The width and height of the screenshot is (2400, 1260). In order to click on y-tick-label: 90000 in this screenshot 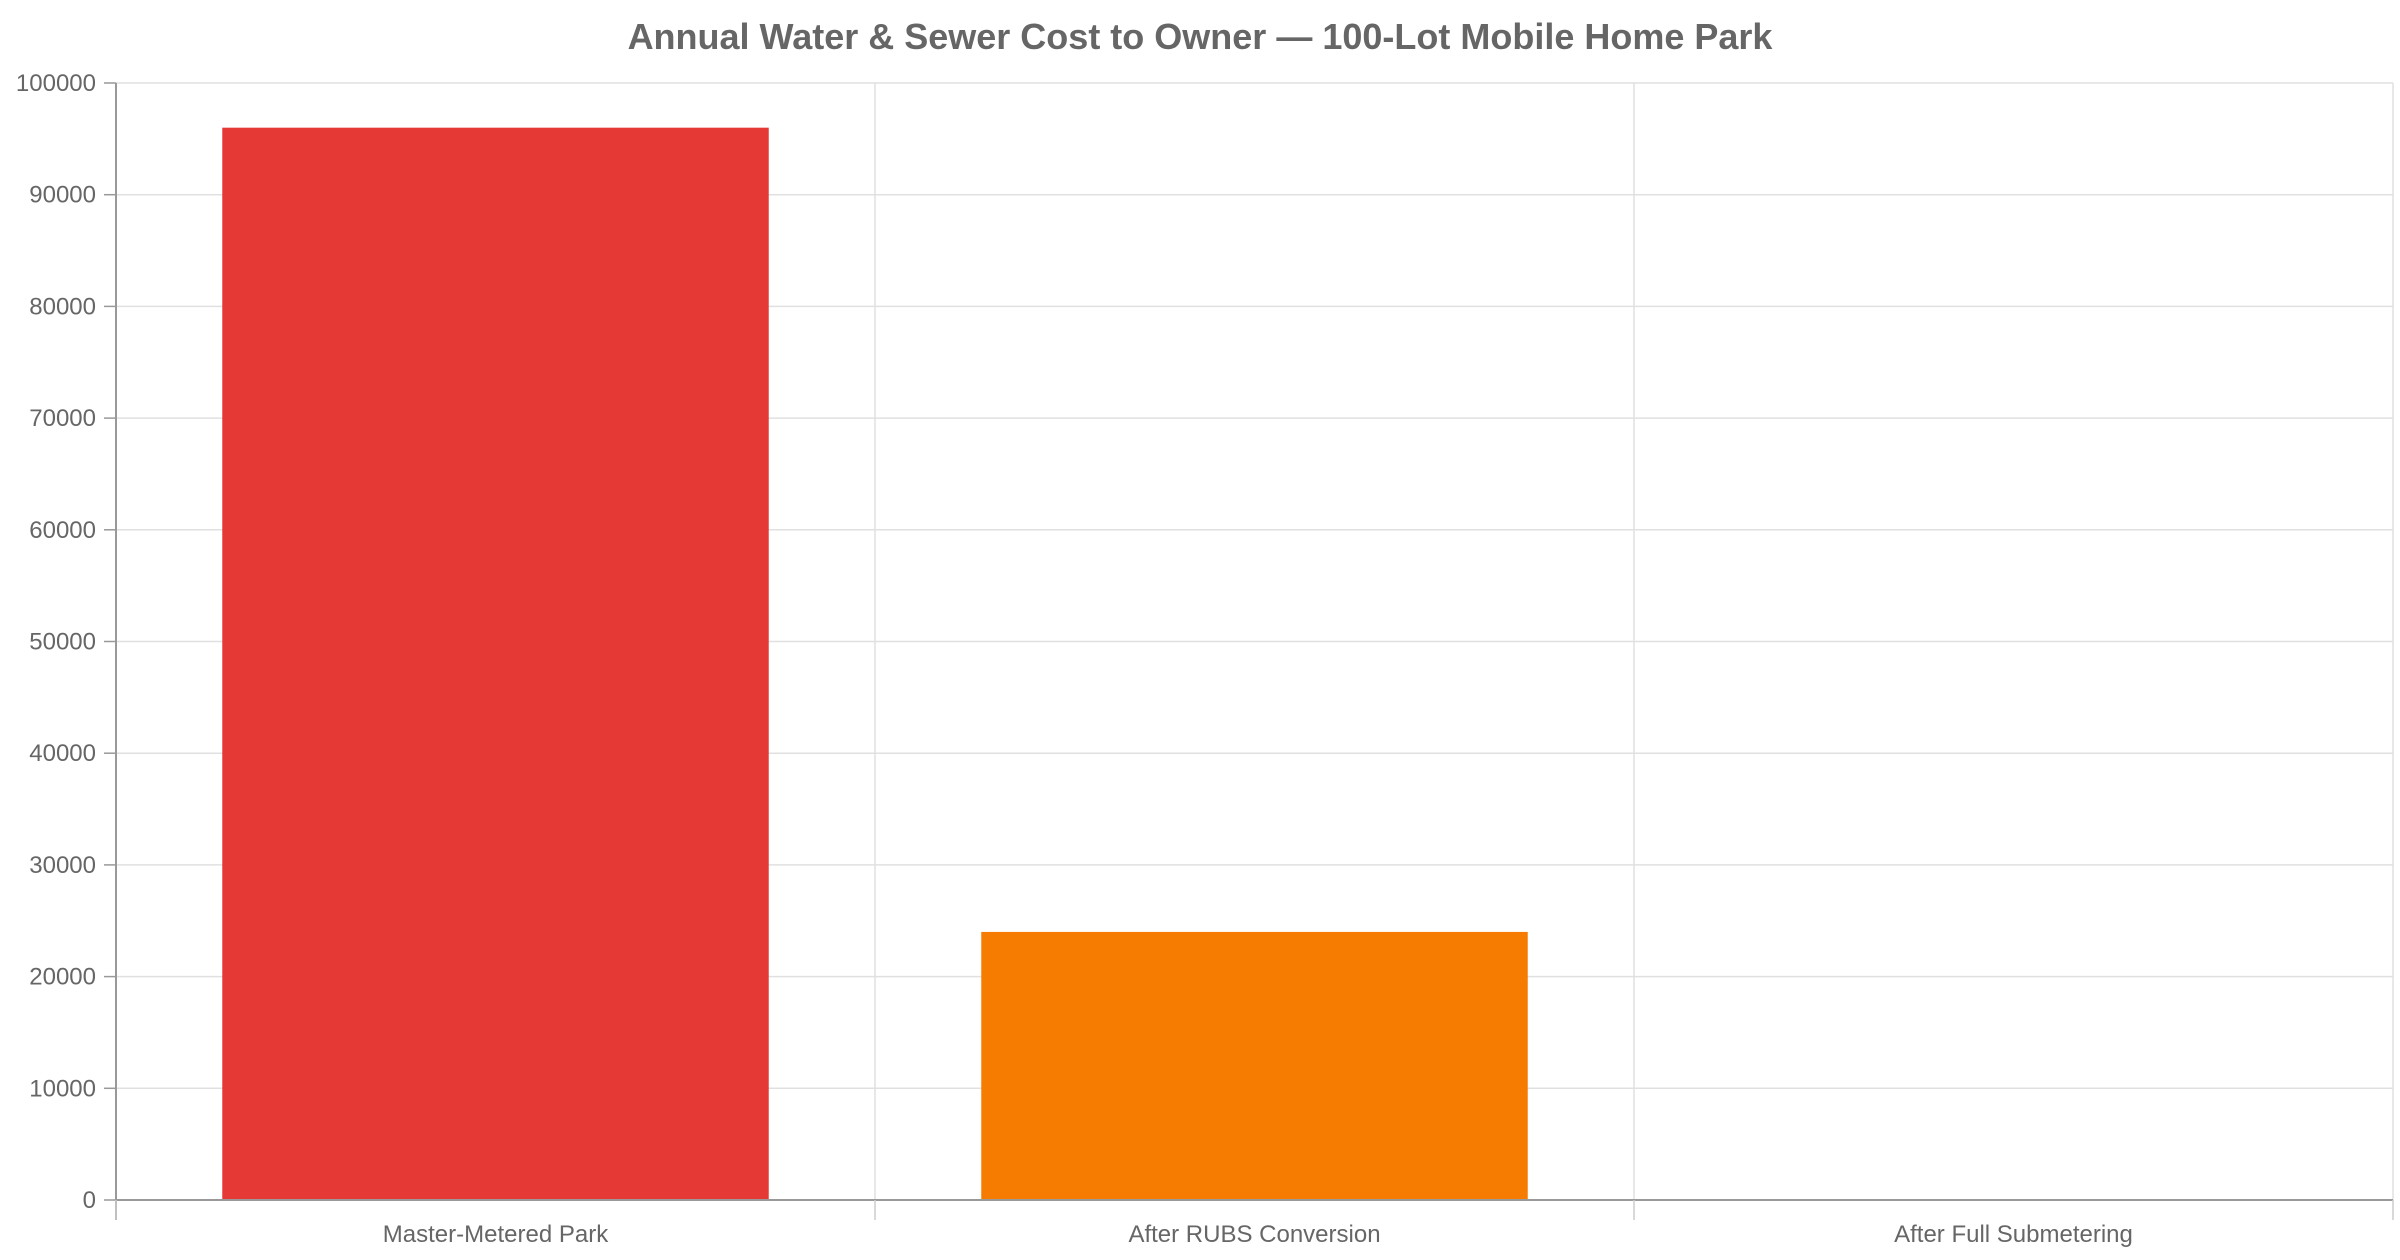, I will do `click(62, 195)`.